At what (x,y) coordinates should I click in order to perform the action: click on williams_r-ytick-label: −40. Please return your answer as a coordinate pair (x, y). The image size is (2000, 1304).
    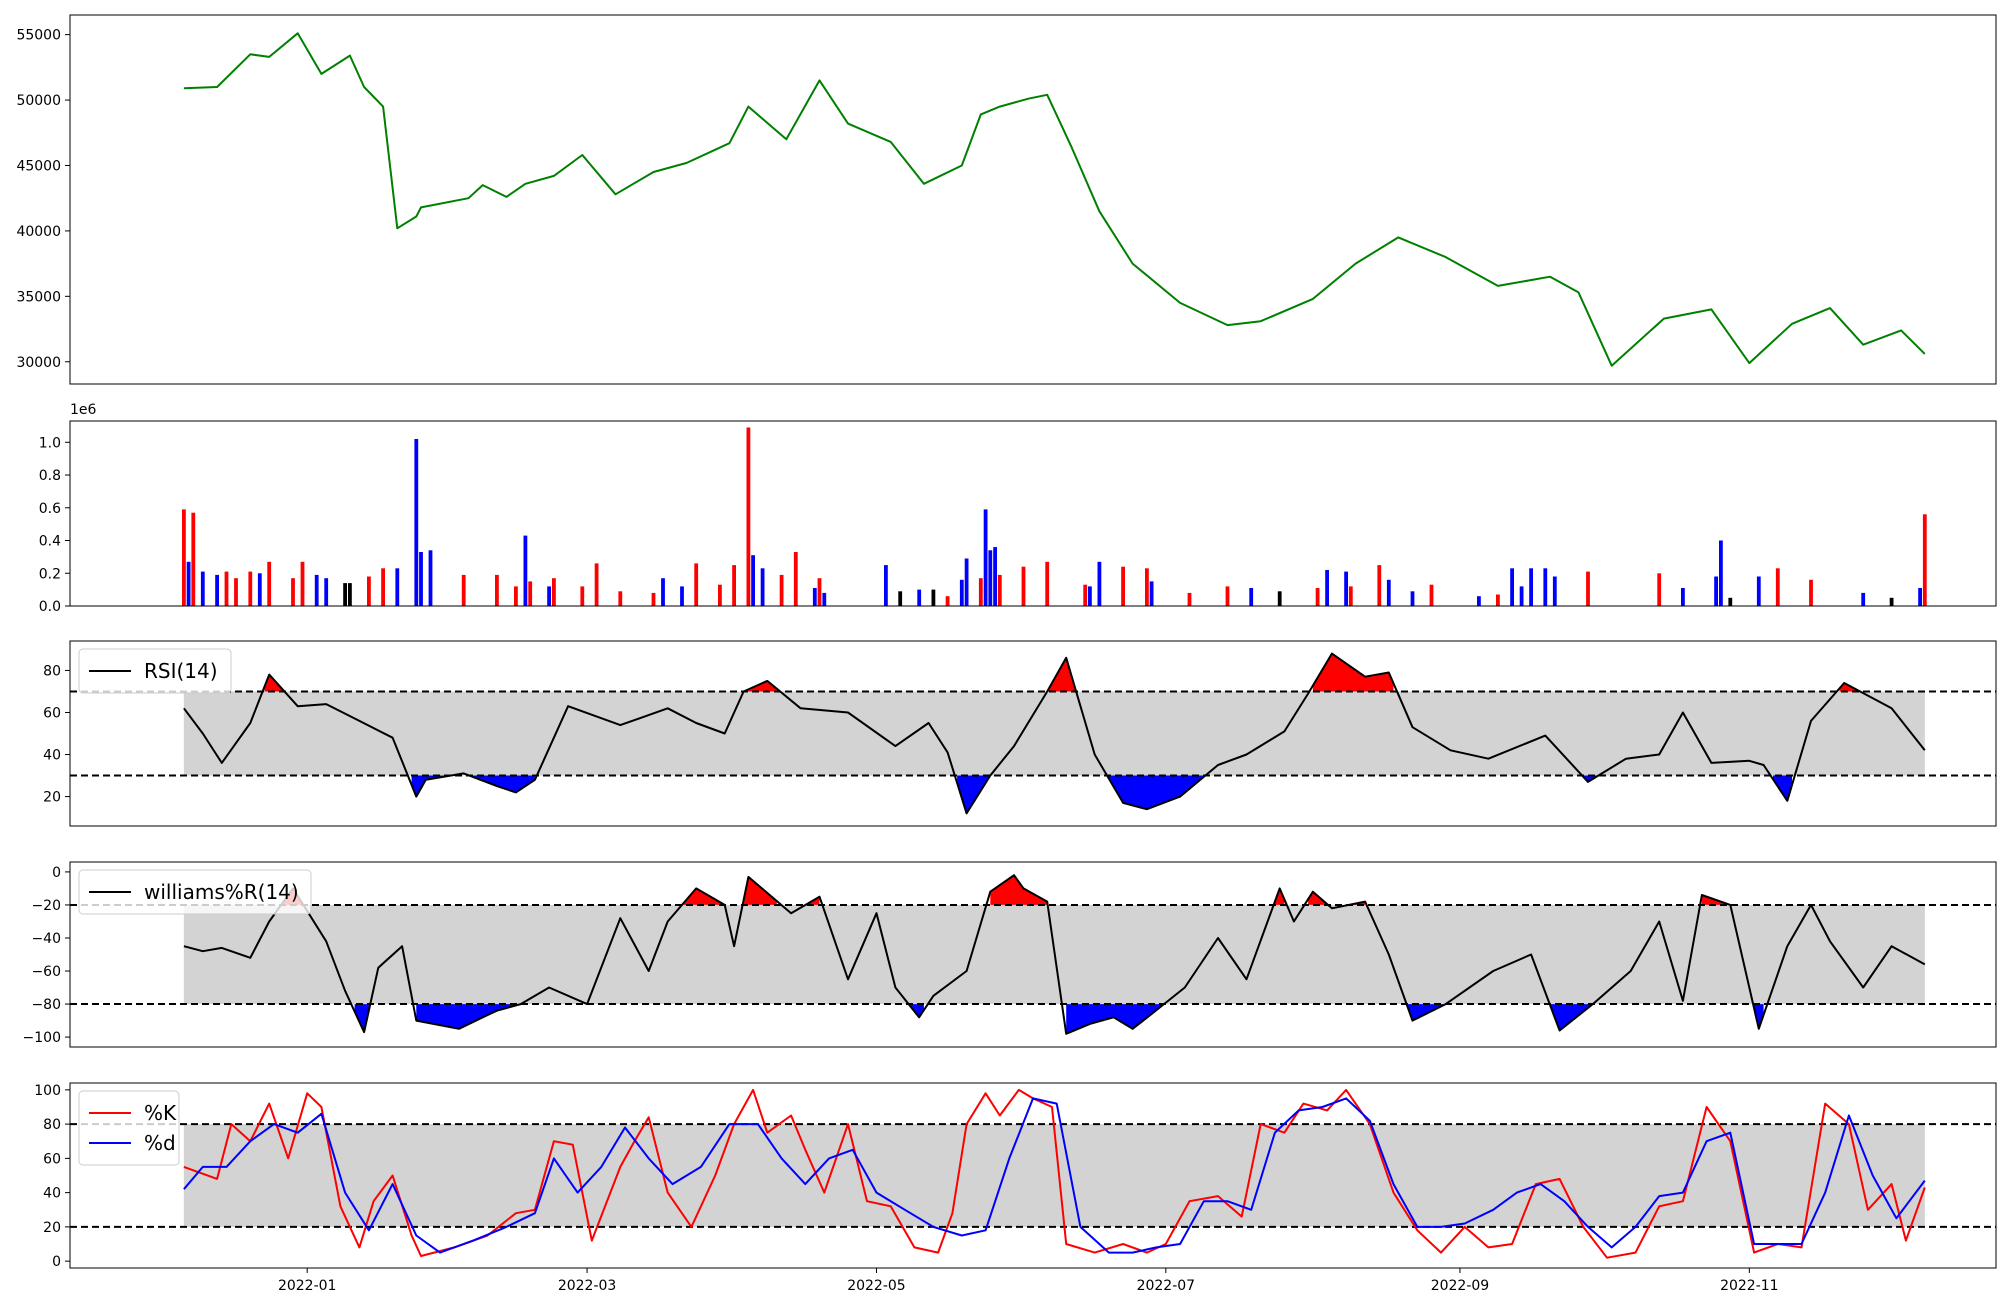
    Looking at the image, I should click on (46, 939).